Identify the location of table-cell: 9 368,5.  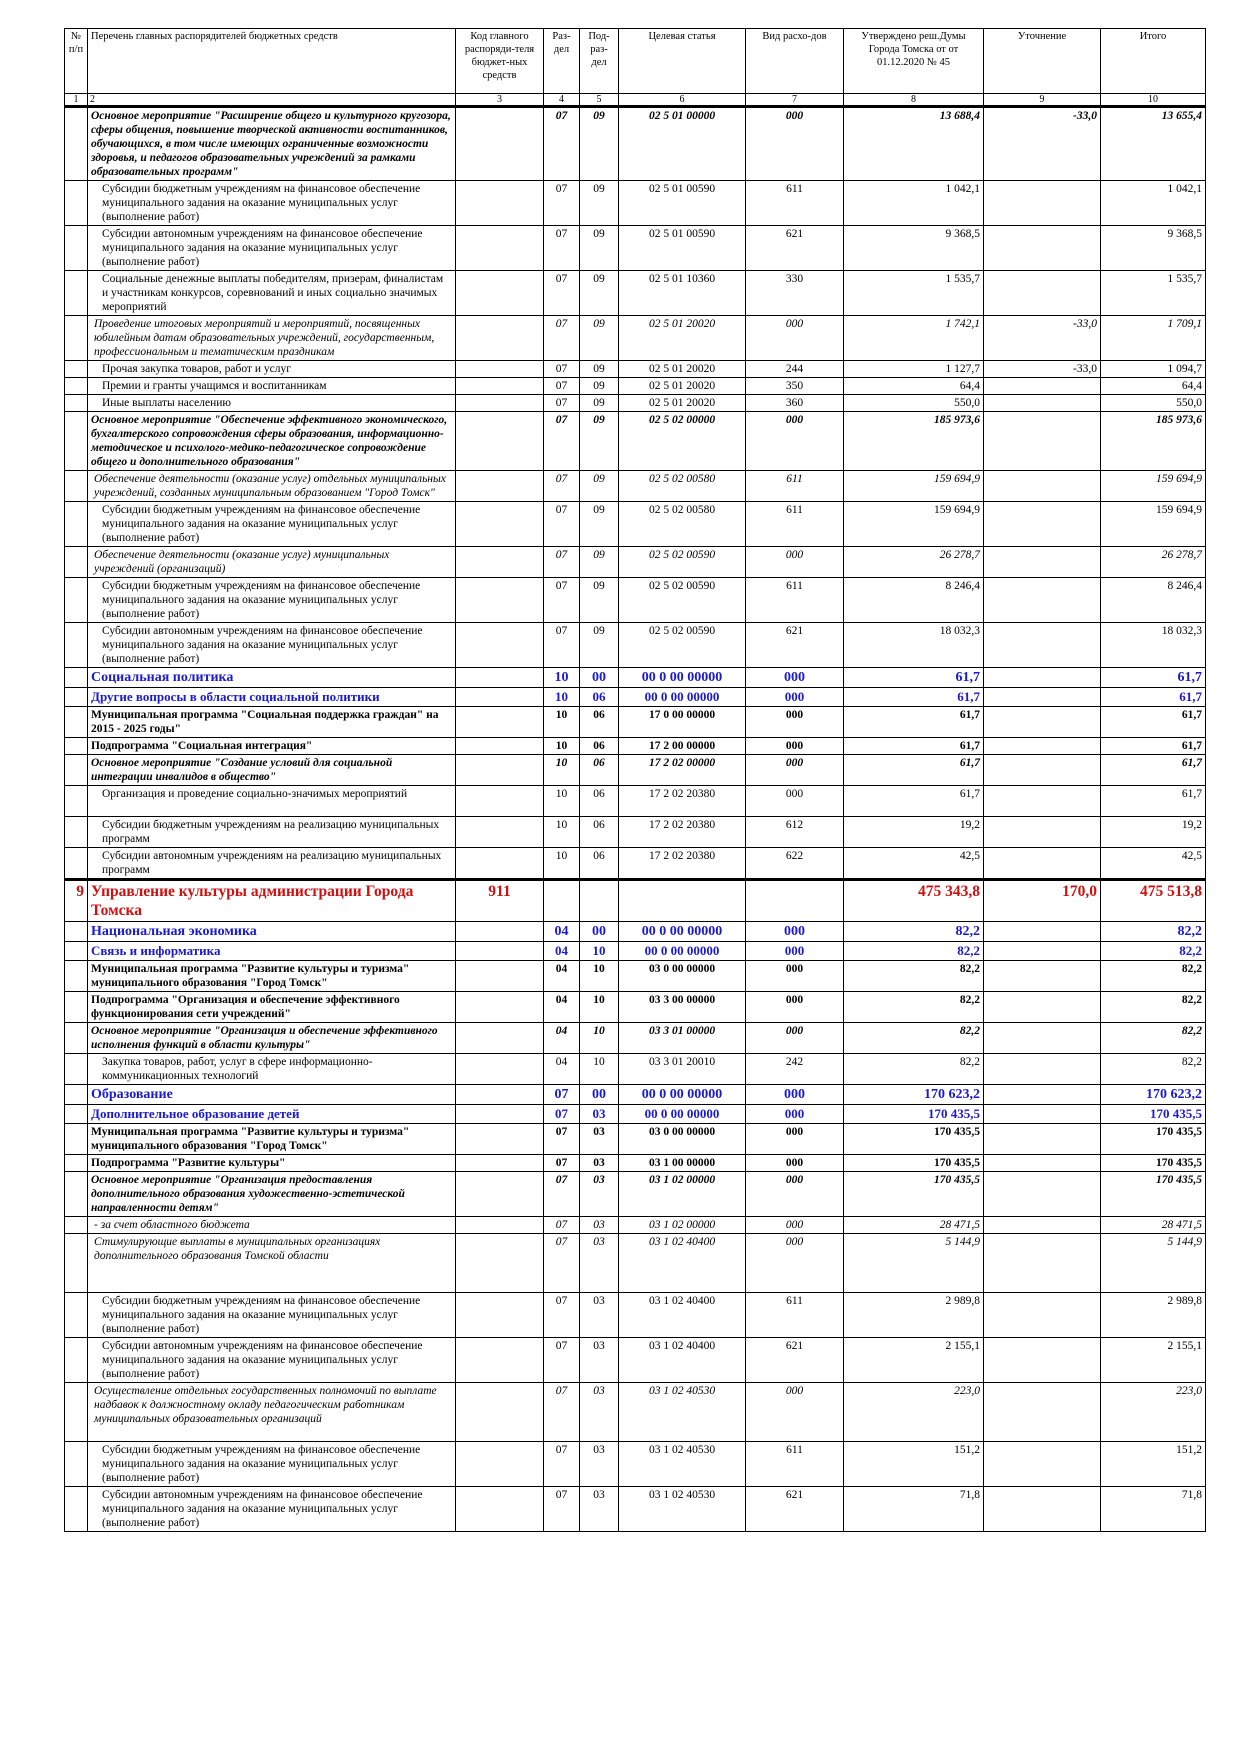
(913, 248).